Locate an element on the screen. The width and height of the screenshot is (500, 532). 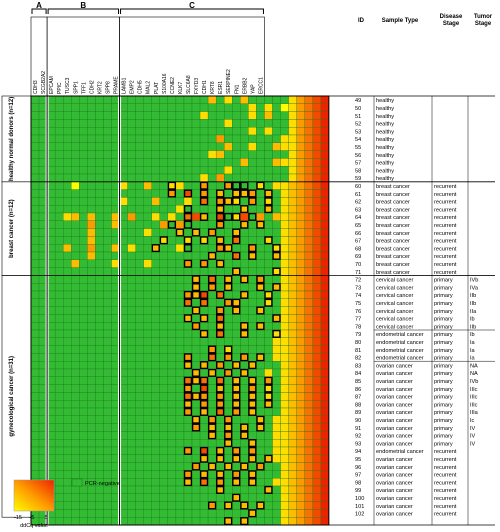
heatmap-cell-r6-c26 is located at coordinates (244, 146).